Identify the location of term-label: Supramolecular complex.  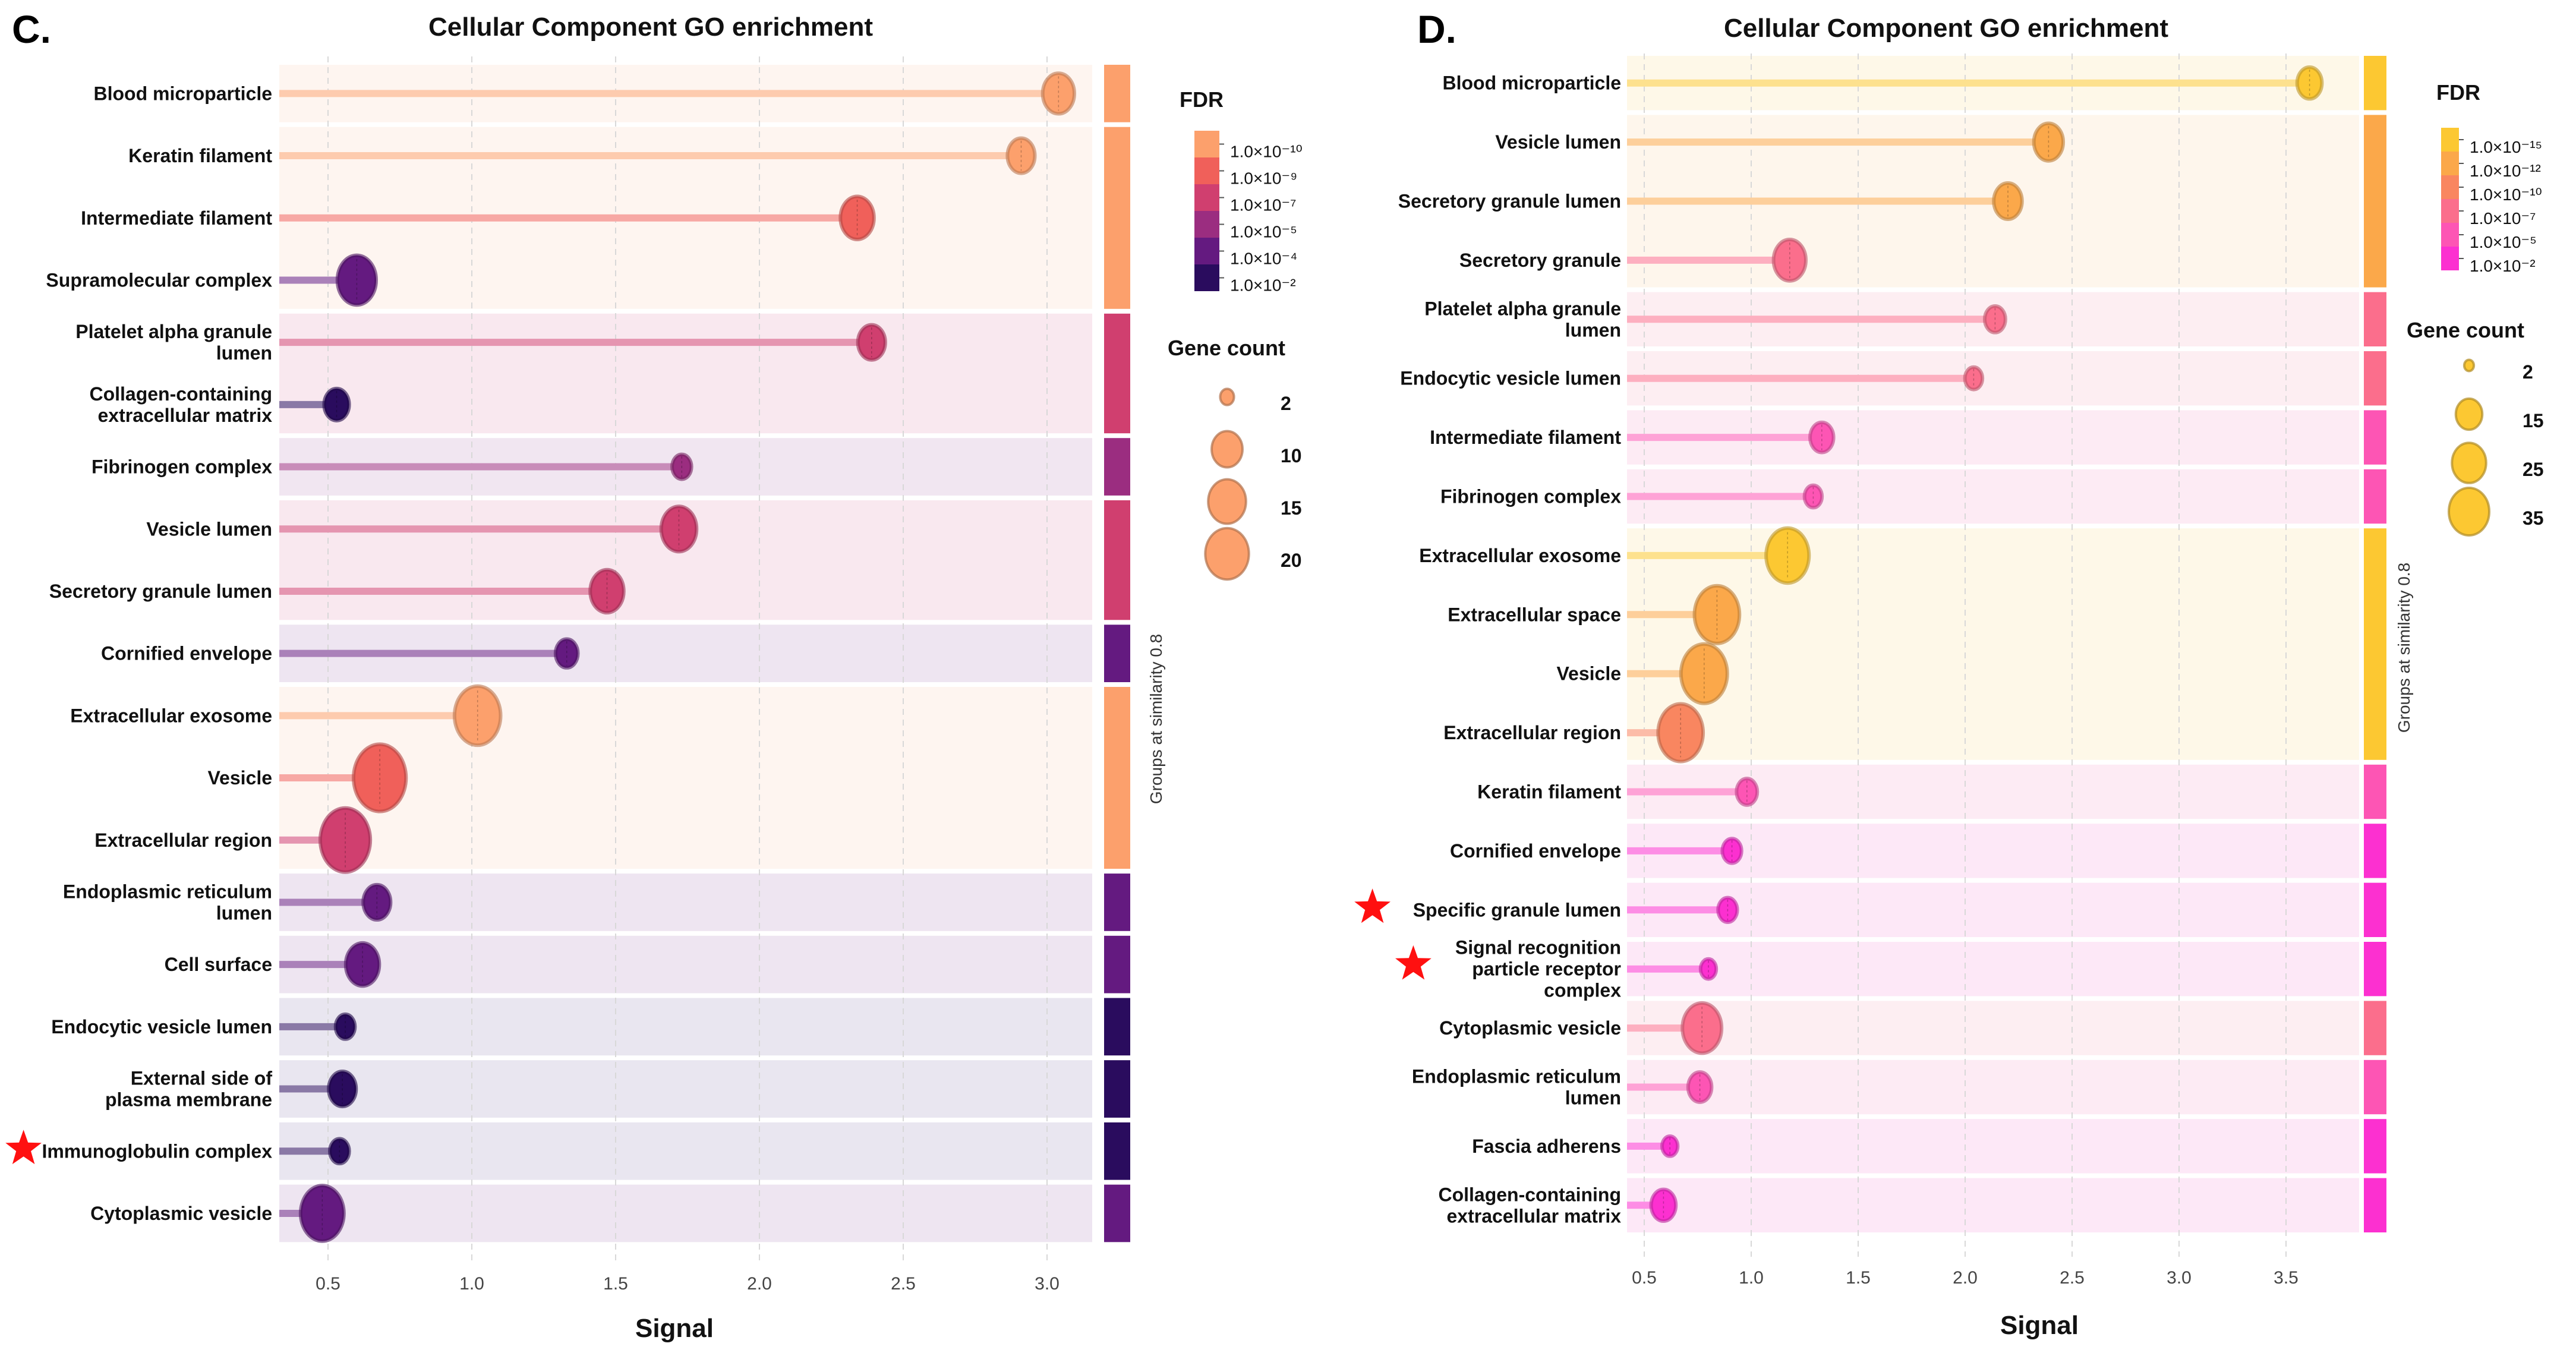
(159, 280).